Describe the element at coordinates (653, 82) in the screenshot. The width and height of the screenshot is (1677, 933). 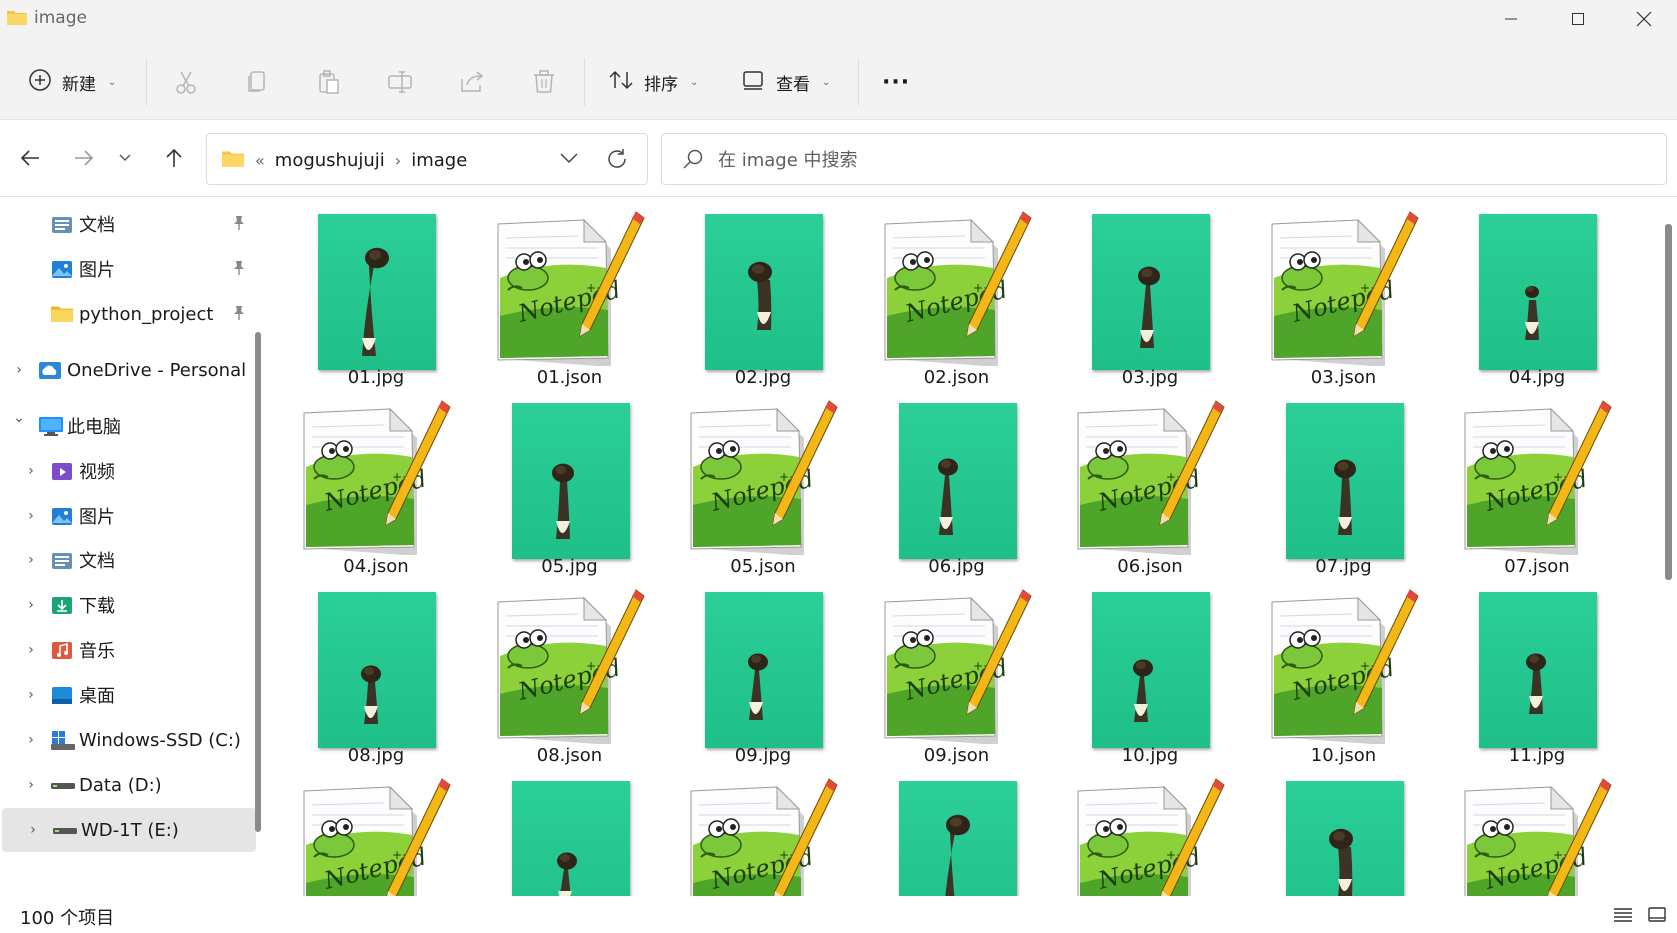
I see `sort-button: 排序 ⌄` at that location.